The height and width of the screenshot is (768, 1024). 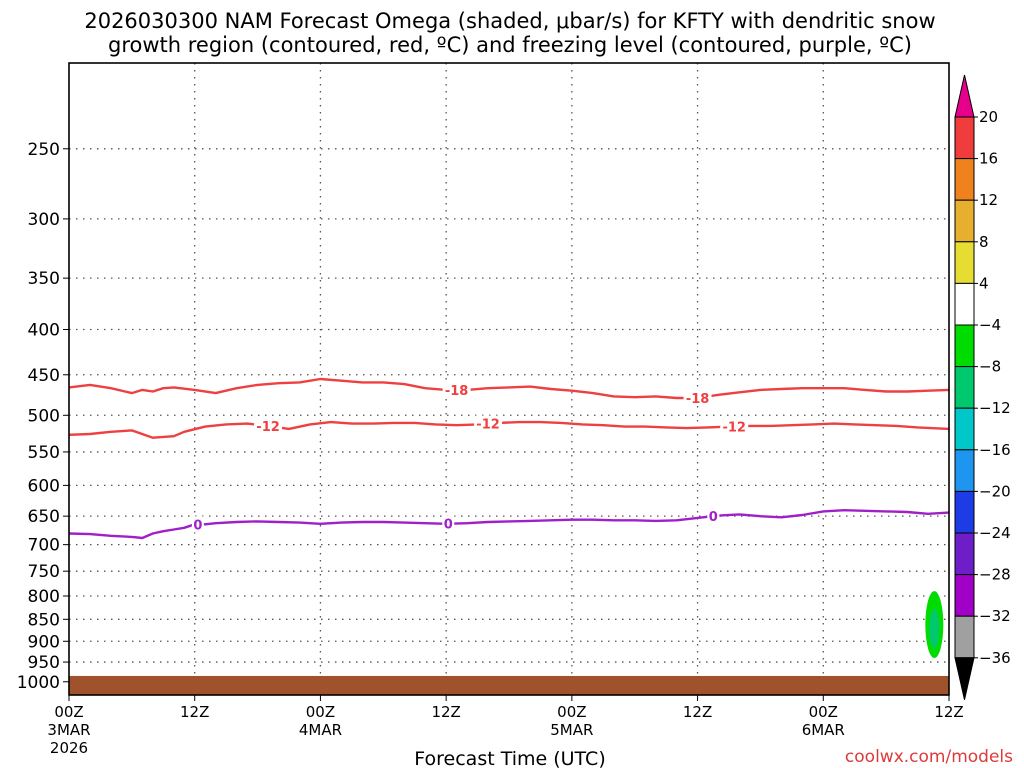 I want to click on y-tick-label: 350, so click(x=44, y=279).